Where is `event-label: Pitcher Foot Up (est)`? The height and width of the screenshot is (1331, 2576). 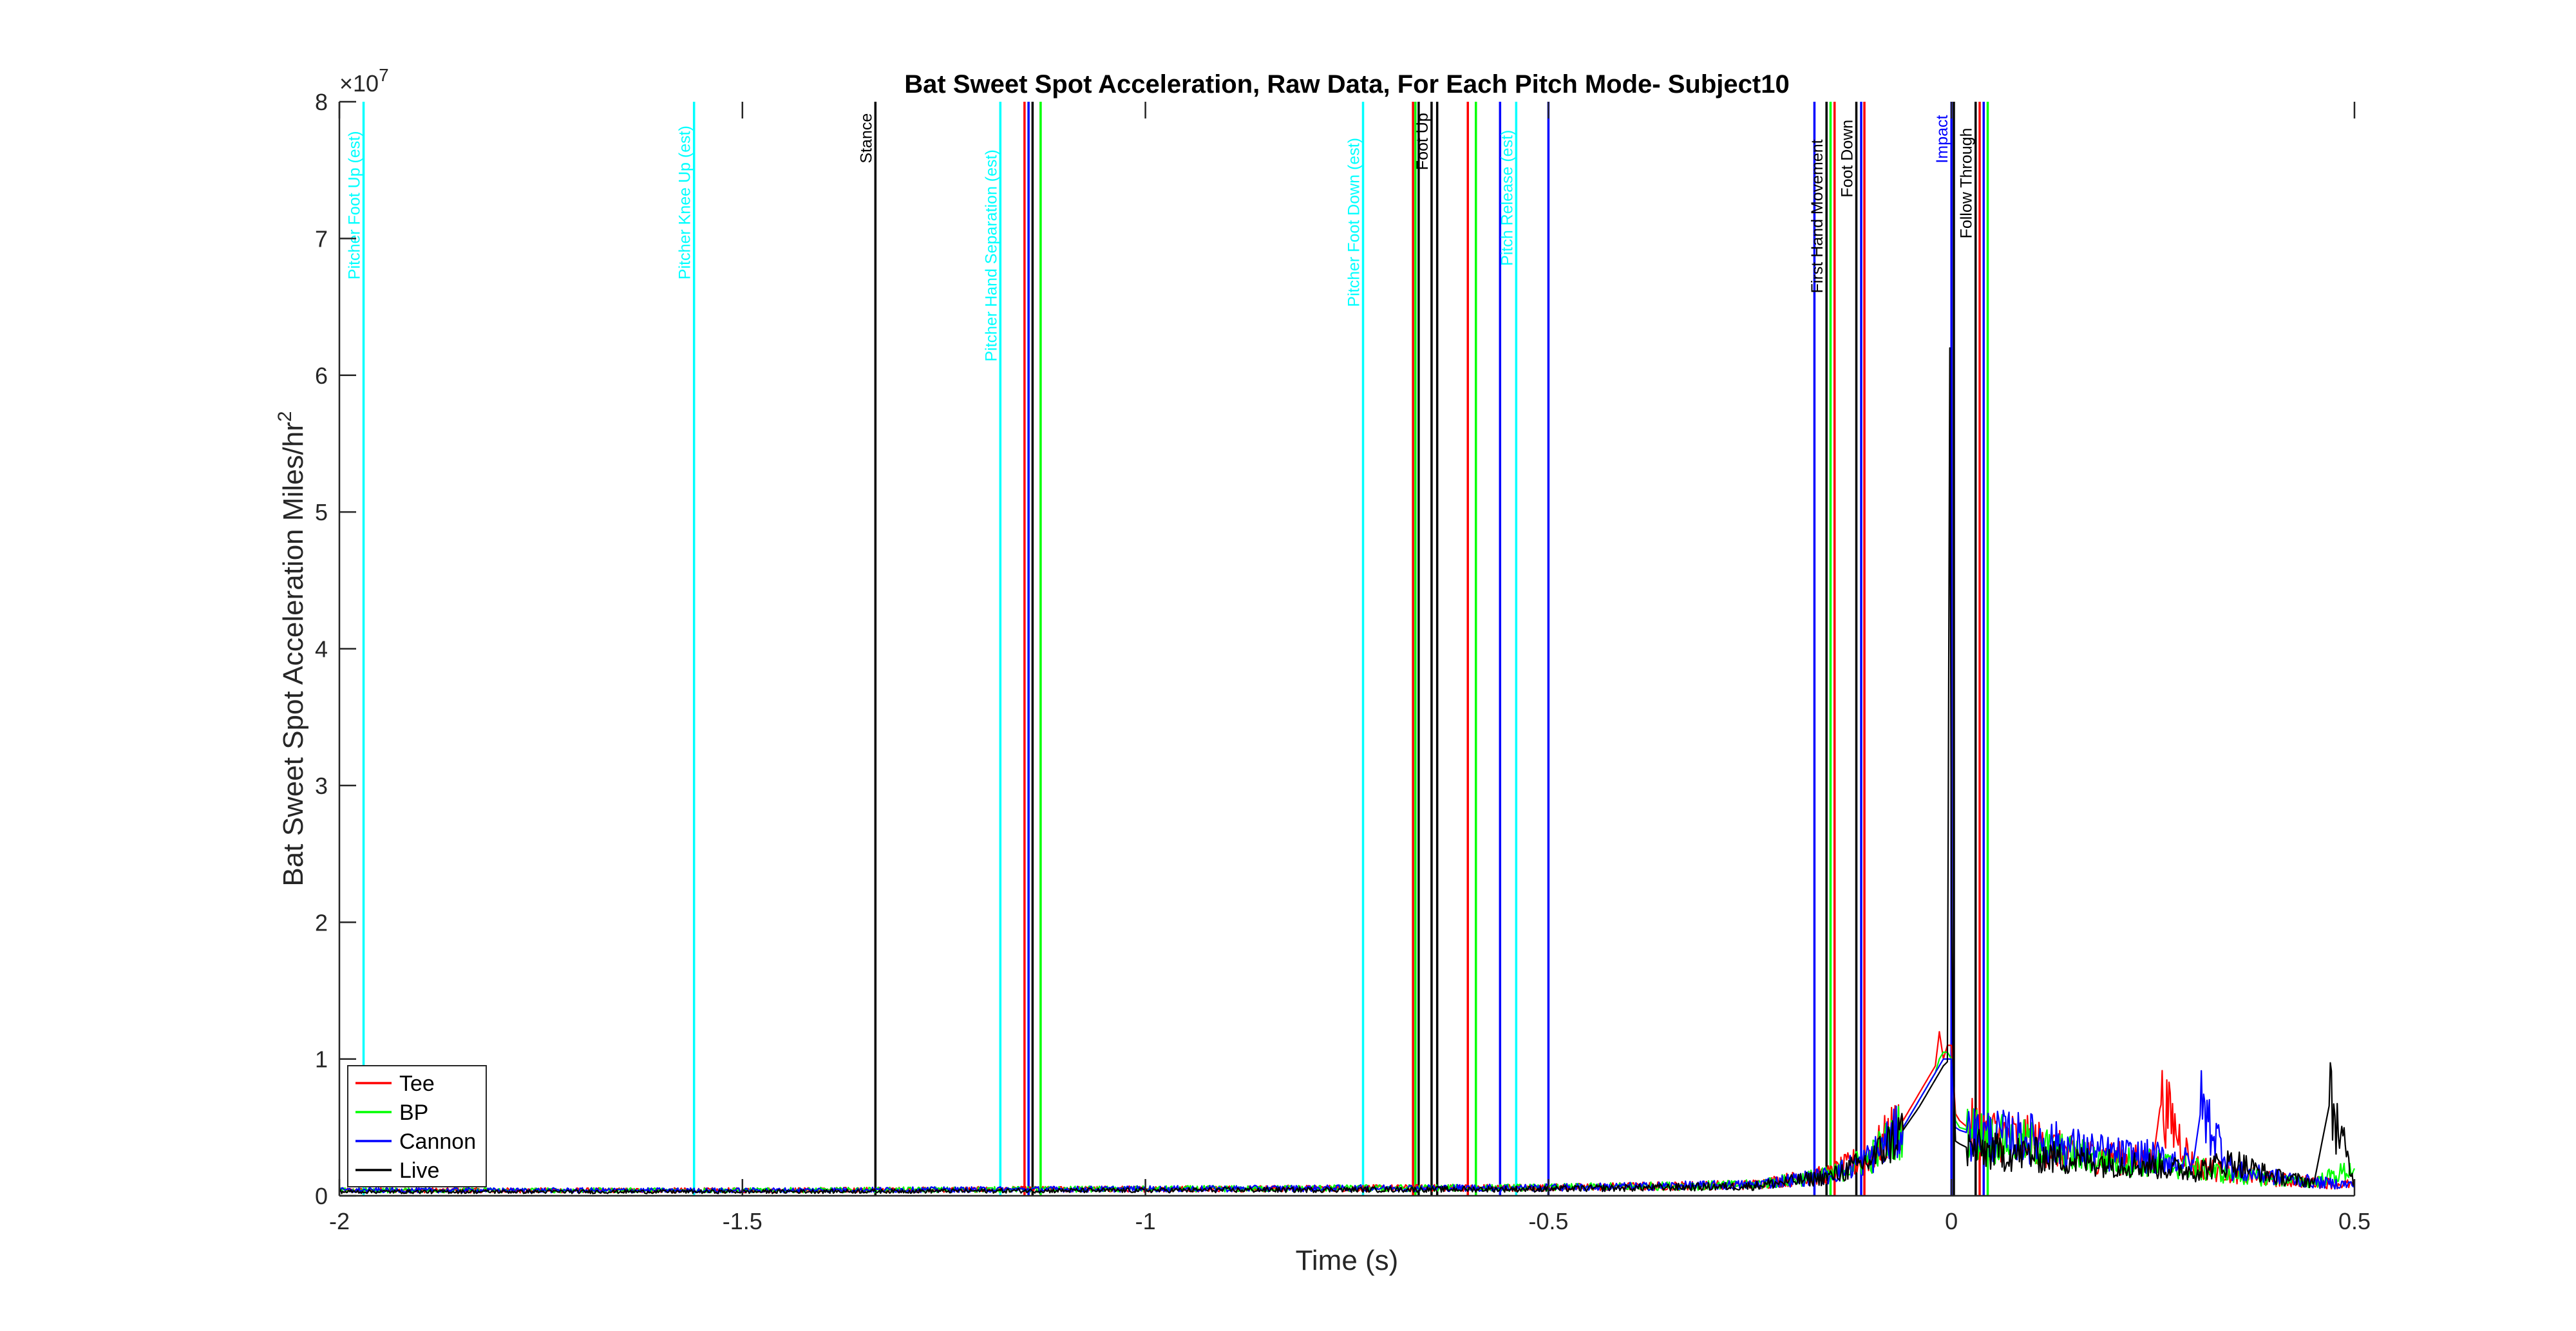
event-label: Pitcher Foot Up (est) is located at coordinates (355, 205).